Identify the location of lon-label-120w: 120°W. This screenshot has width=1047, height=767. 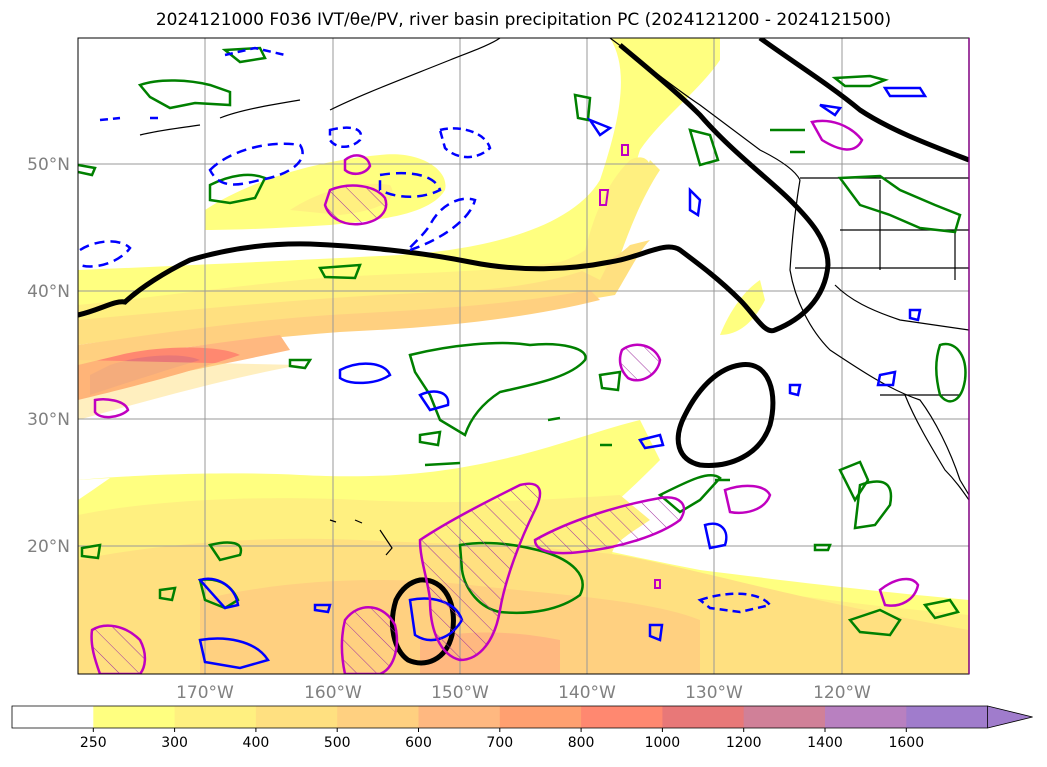
(842, 693).